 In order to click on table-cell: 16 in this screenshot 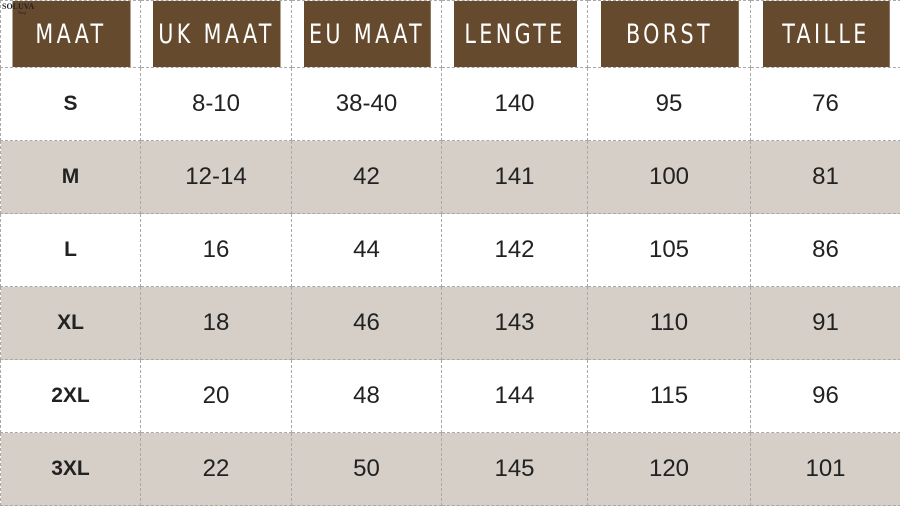, I will do `click(216, 250)`.